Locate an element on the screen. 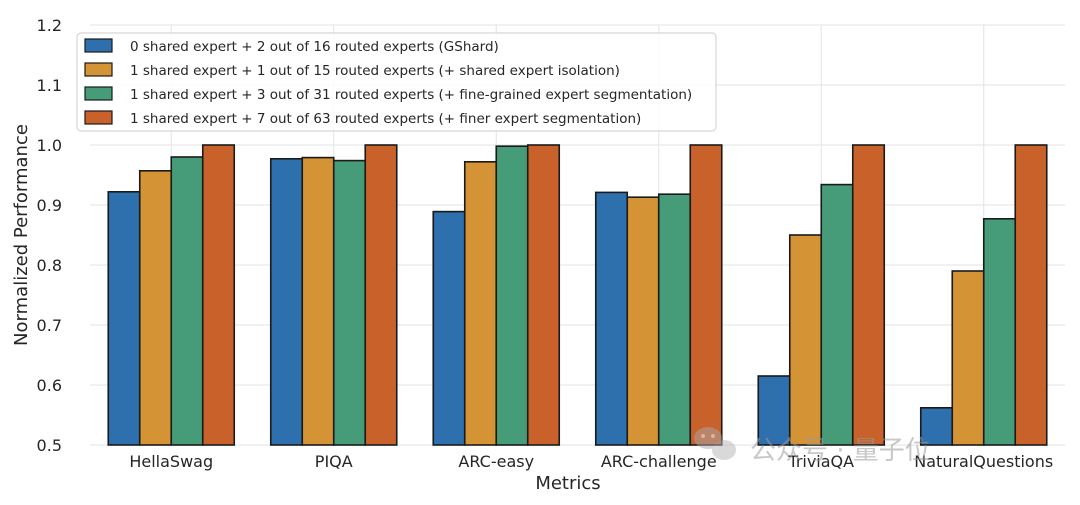  watermark: 公众号 · 量子位 is located at coordinates (812, 446).